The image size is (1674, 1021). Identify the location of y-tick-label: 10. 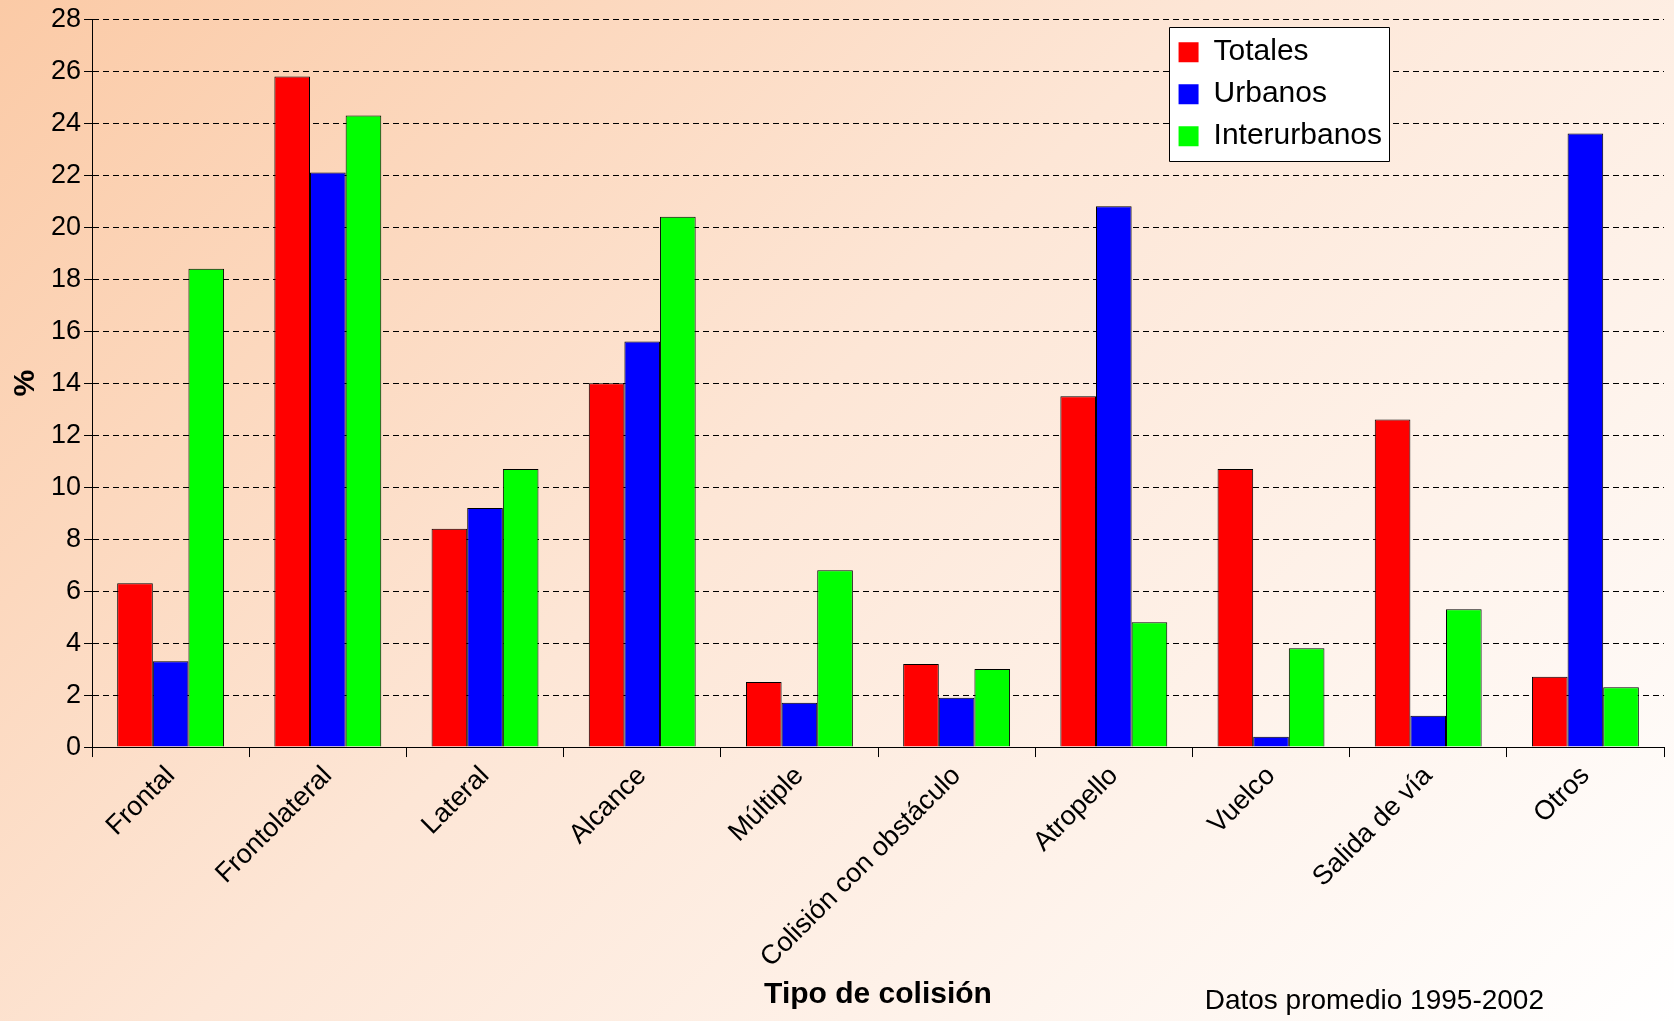
(66, 485).